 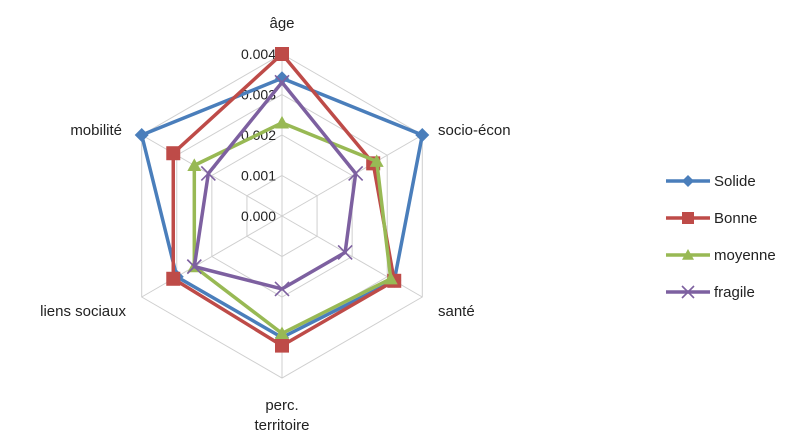 I want to click on legend-label: fragile, so click(x=734, y=292).